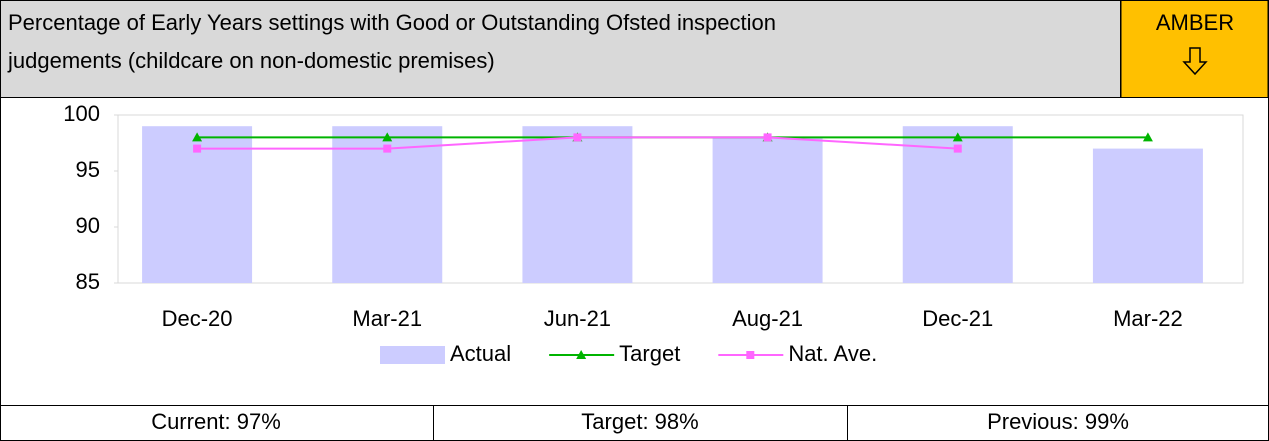 The image size is (1269, 441). I want to click on legend-swatch, so click(412, 355).